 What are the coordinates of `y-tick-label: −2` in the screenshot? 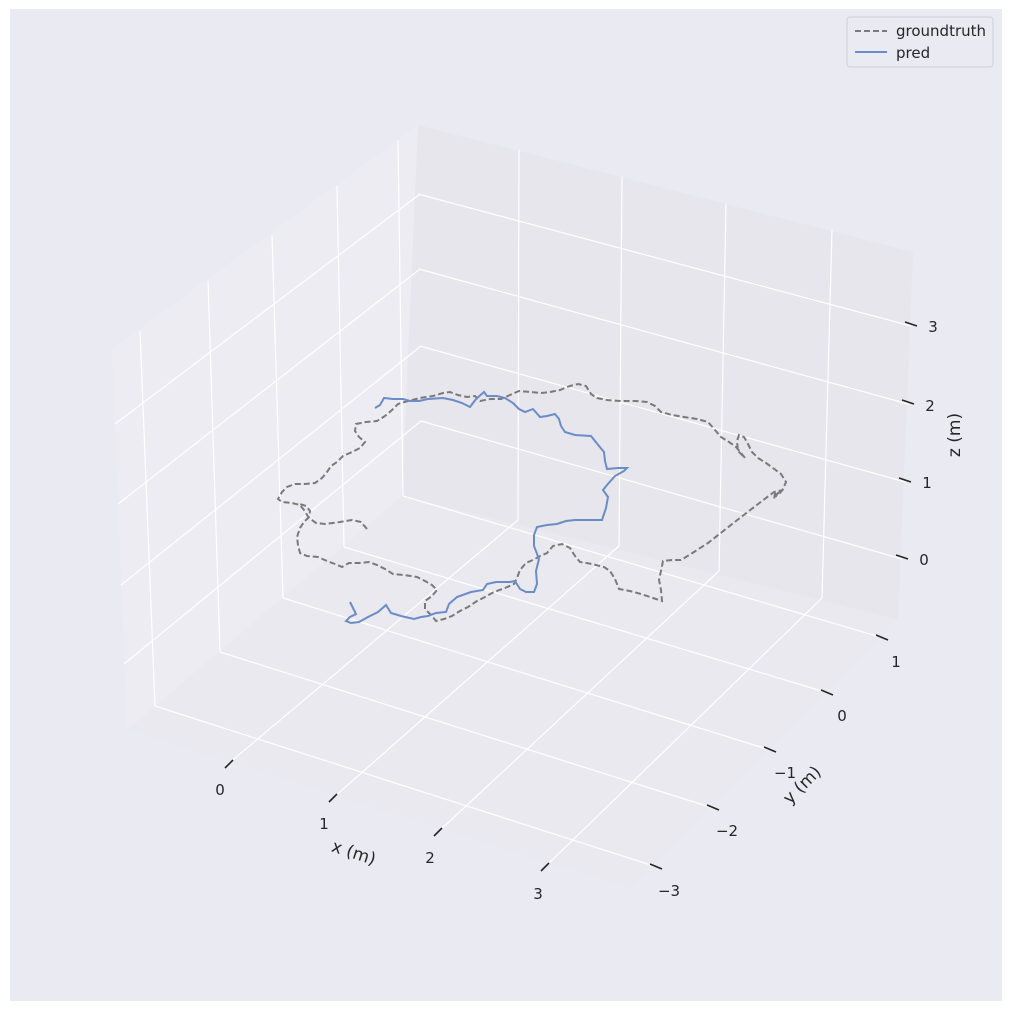 It's located at (727, 831).